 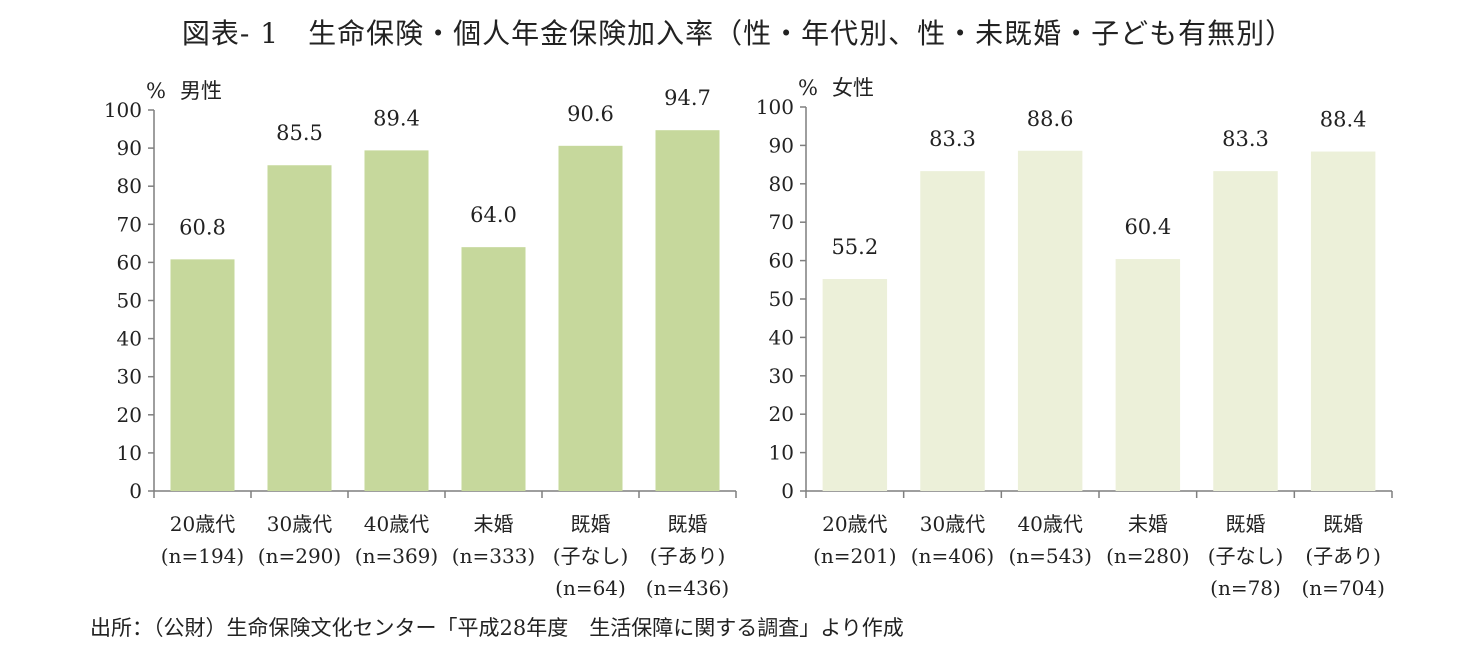 What do you see at coordinates (202, 227) in the screenshot?
I see `male-value-label: 60.8` at bounding box center [202, 227].